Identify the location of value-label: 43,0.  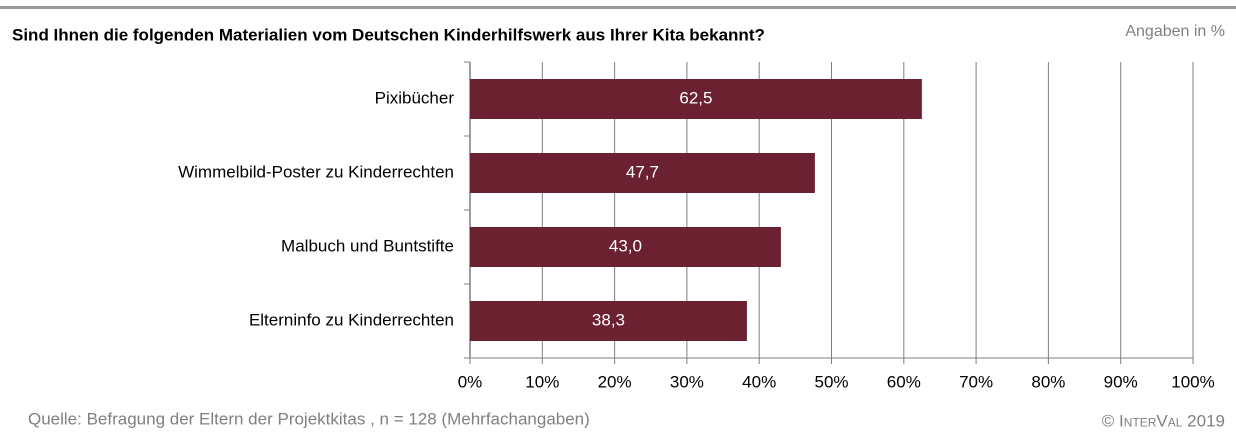
(625, 245).